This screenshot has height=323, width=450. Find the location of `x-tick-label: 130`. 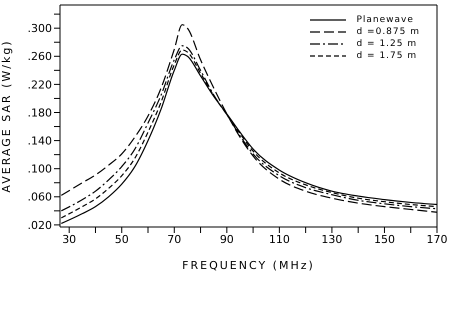

x-tick-label: 130 is located at coordinates (331, 239).